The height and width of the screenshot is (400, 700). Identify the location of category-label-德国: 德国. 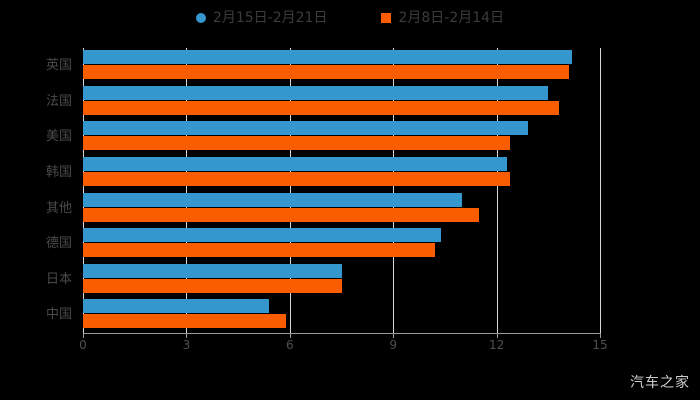
(58, 244).